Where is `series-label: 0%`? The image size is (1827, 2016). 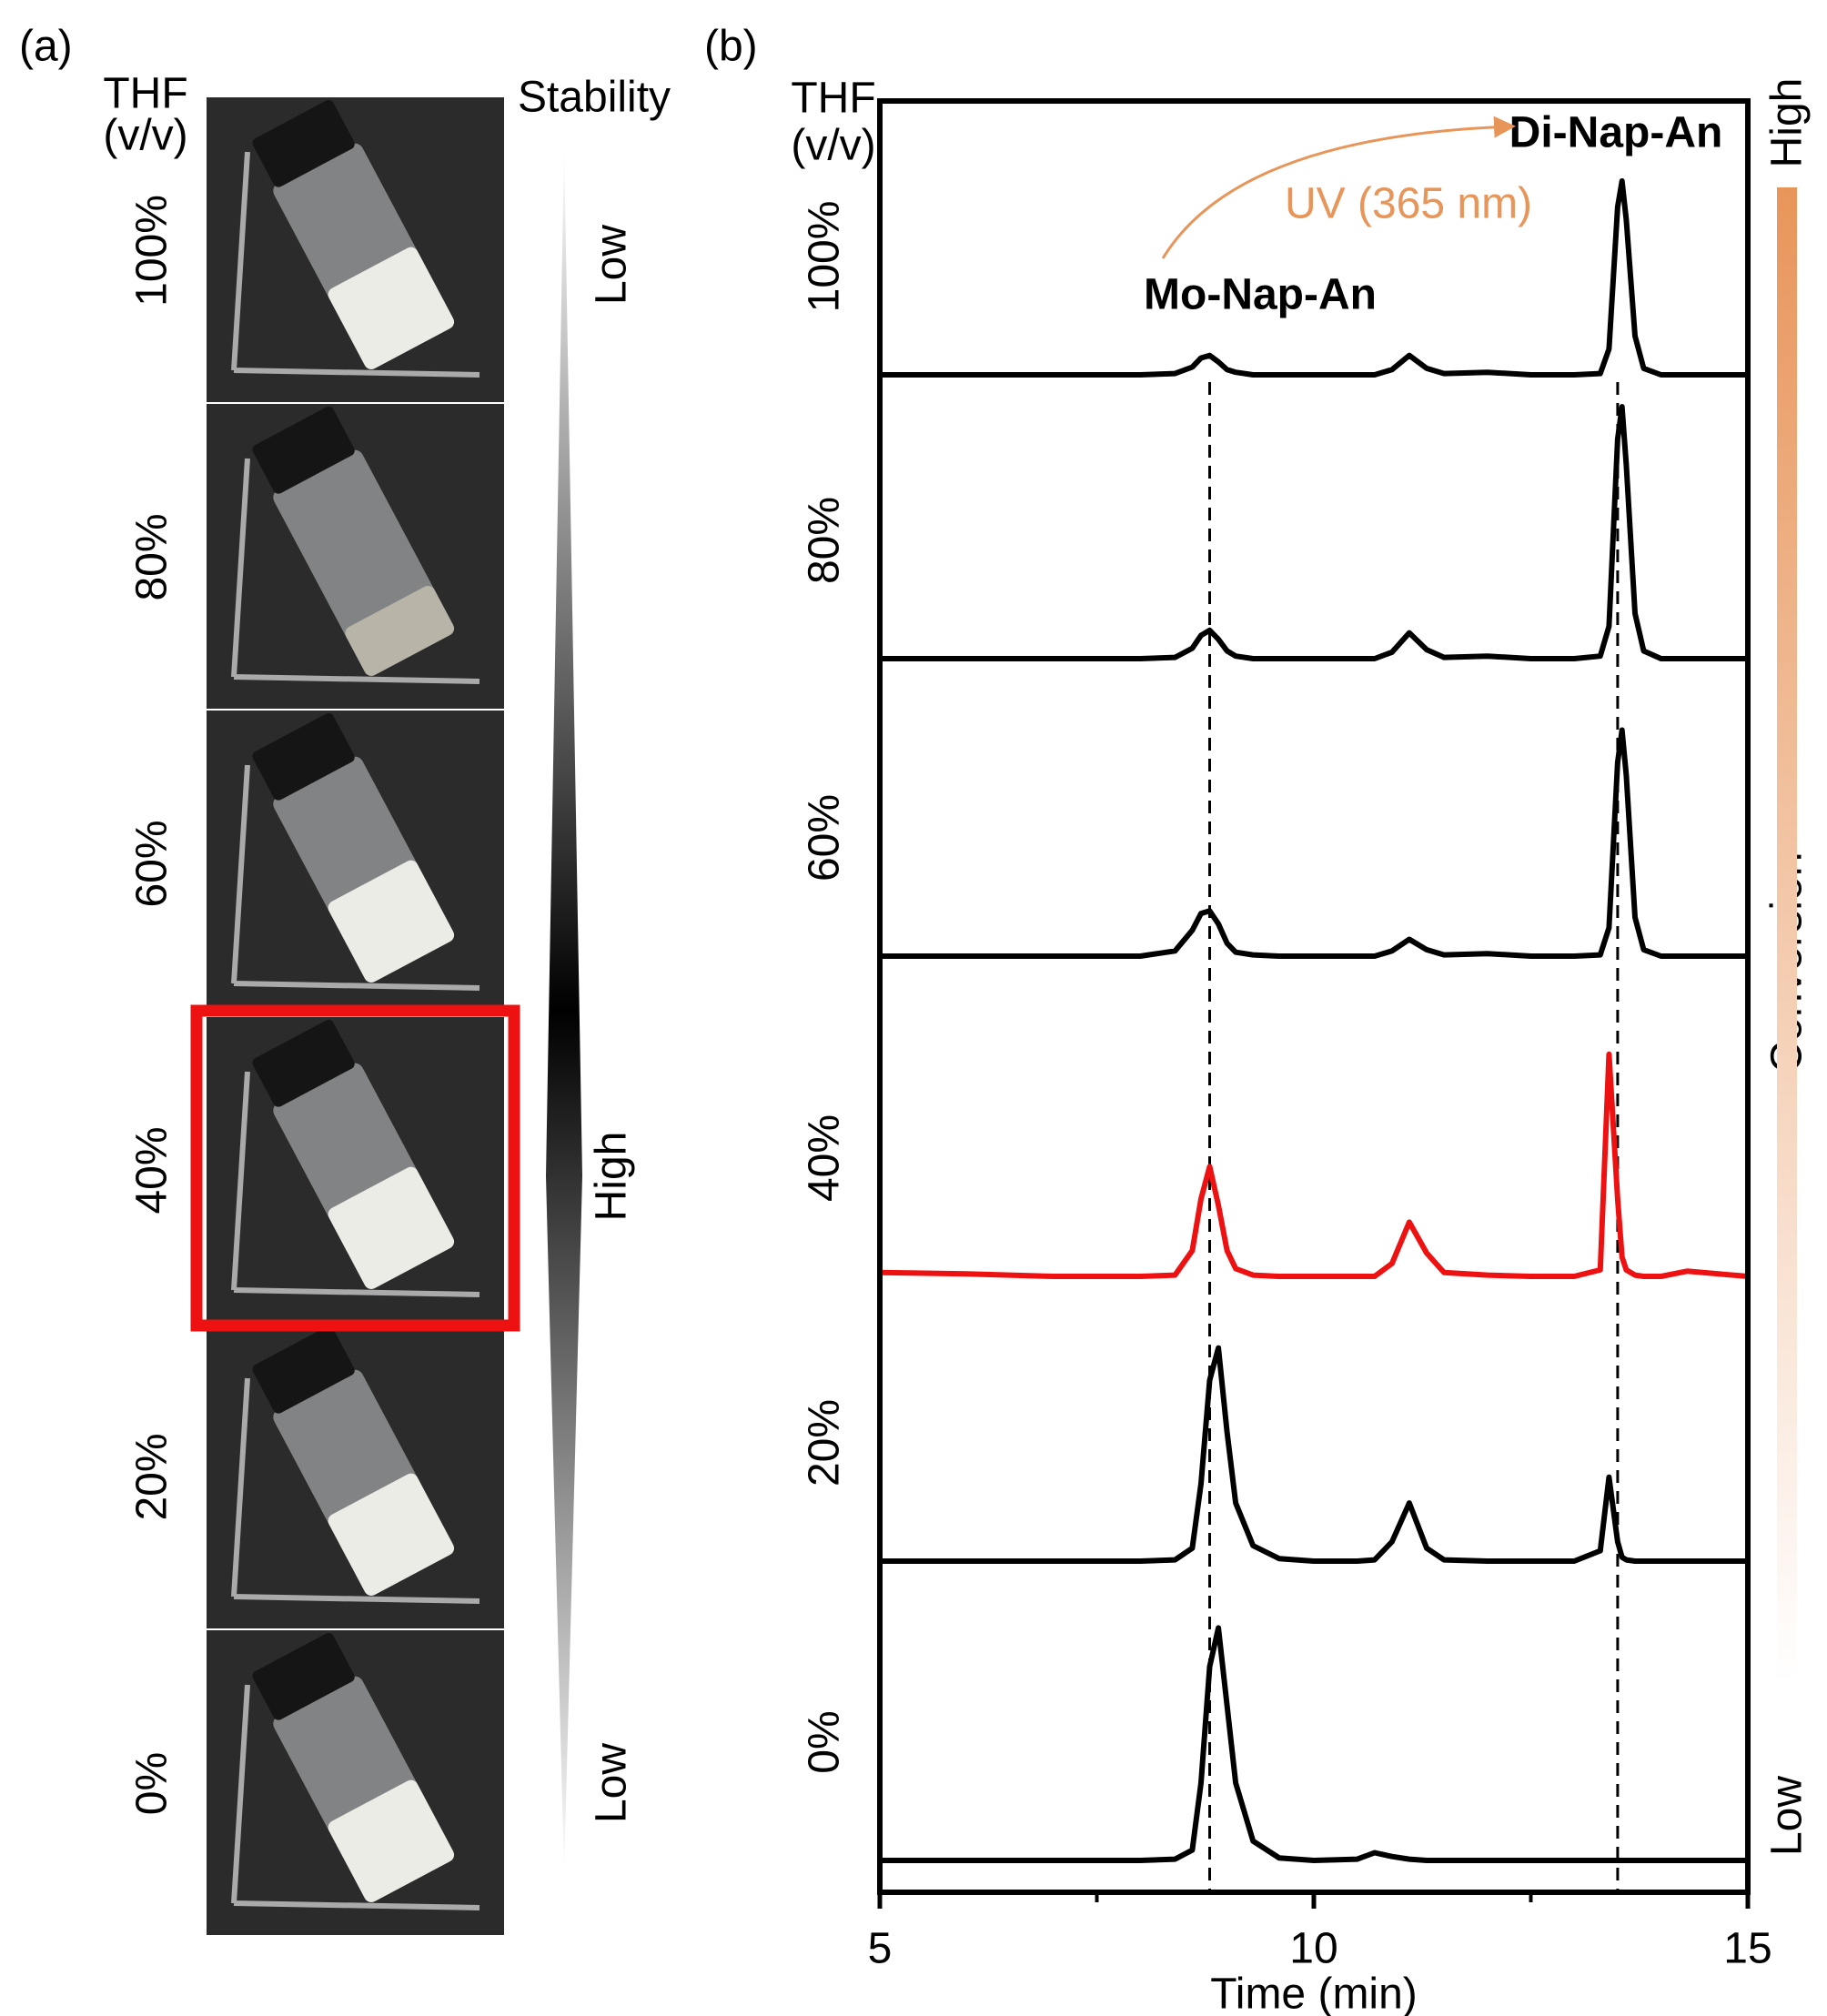 series-label: 0% is located at coordinates (825, 1742).